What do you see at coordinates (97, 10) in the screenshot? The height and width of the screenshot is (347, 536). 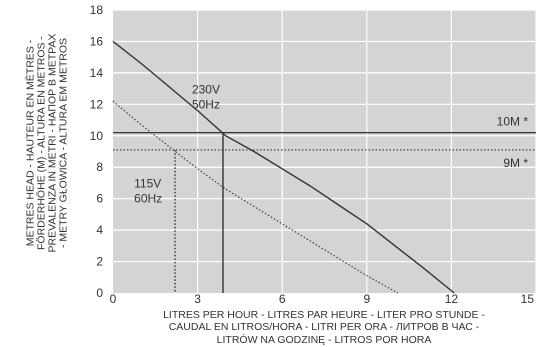 I see `y-tick-label: 18` at bounding box center [97, 10].